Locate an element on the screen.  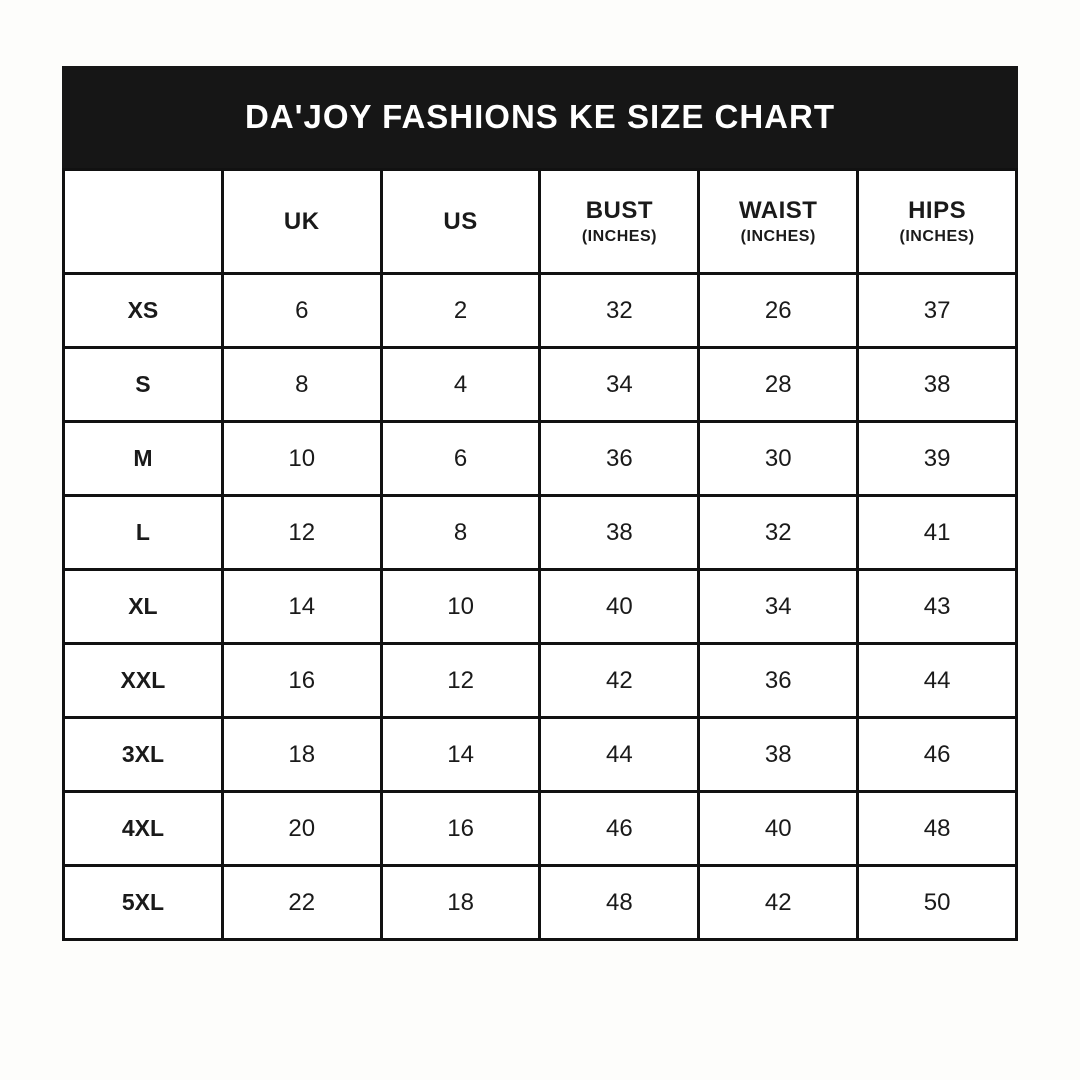
header-cell-us: US is located at coordinates (460, 221).